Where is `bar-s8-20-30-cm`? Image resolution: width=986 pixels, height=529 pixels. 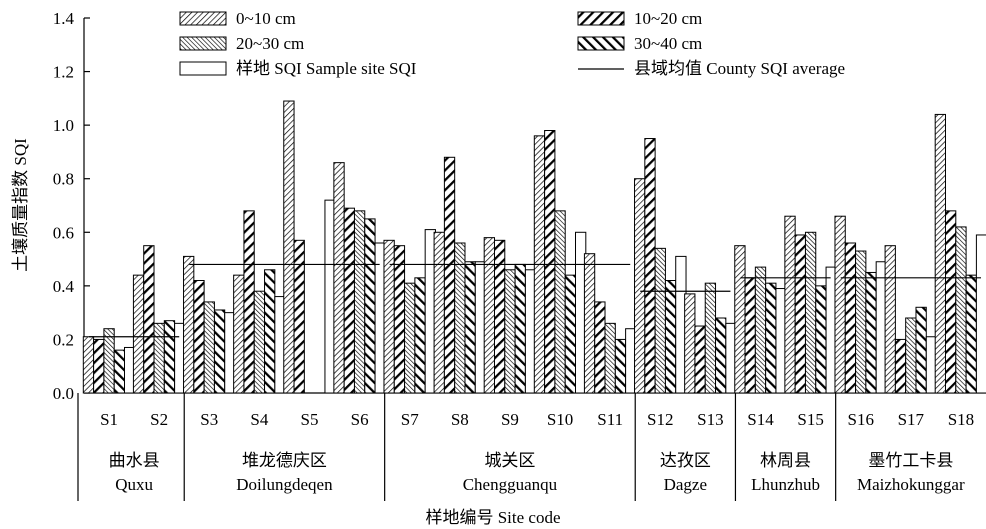
bar-s8-20-30-cm is located at coordinates (460, 318).